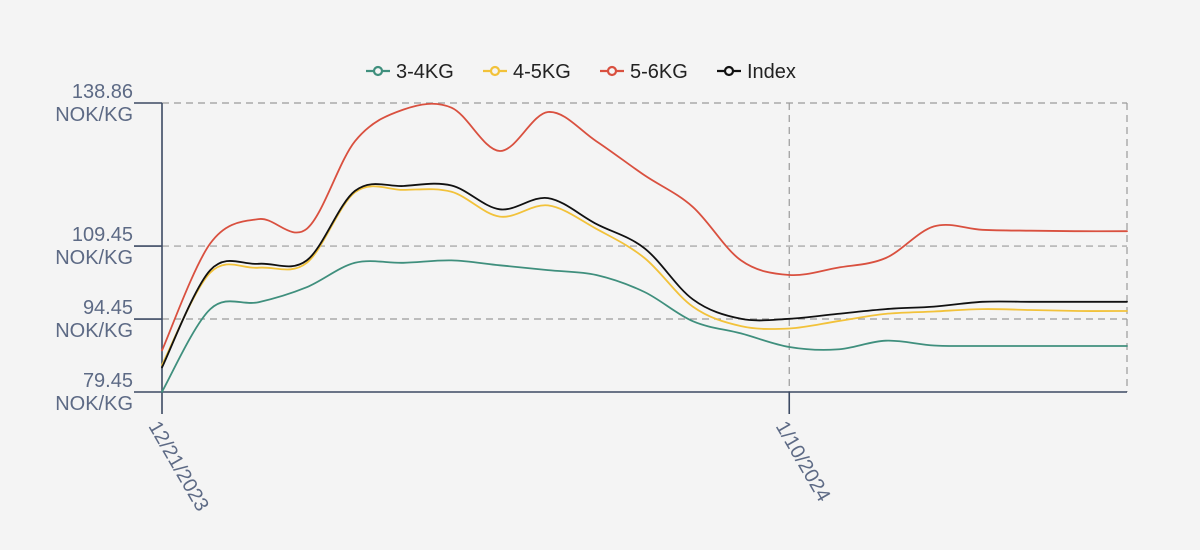 This screenshot has height=550, width=1200. I want to click on legend-item-4-5kg: 4-5KG, so click(527, 72).